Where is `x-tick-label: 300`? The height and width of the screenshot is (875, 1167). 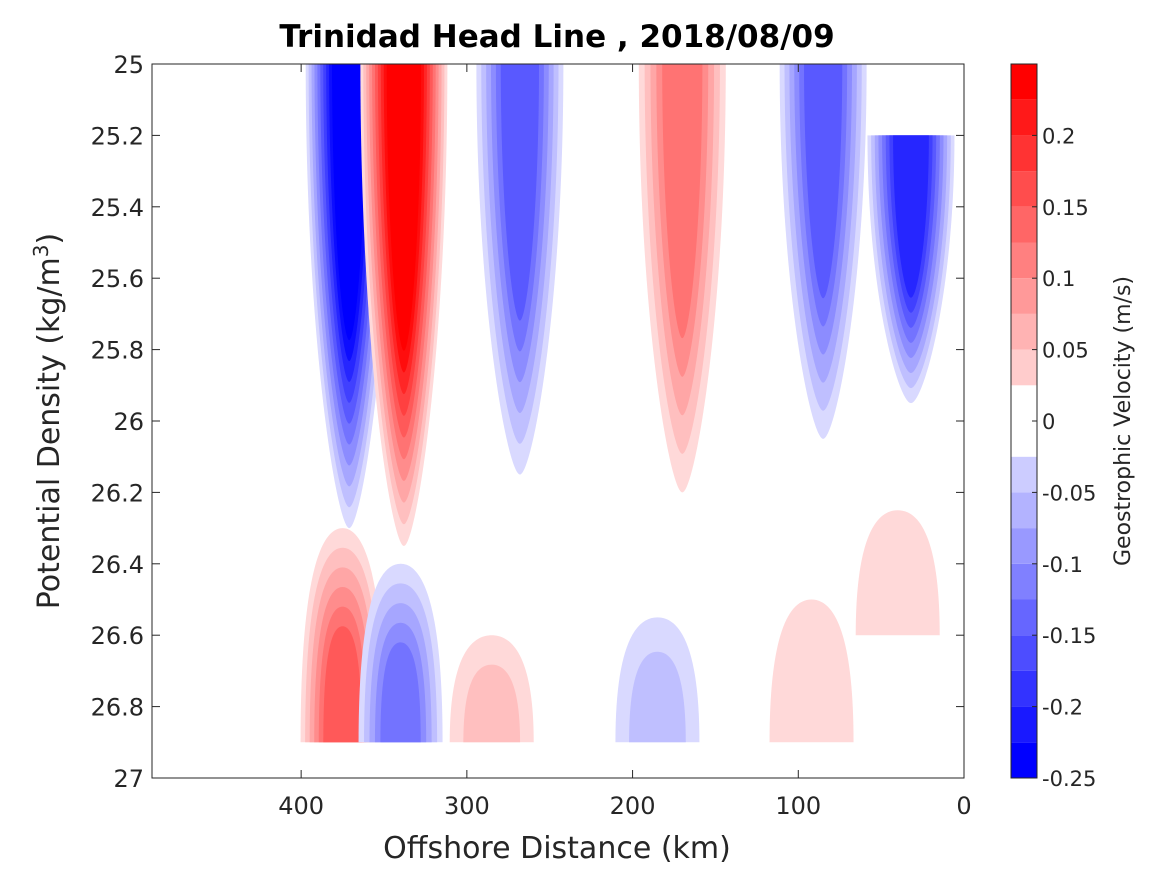 x-tick-label: 300 is located at coordinates (467, 806).